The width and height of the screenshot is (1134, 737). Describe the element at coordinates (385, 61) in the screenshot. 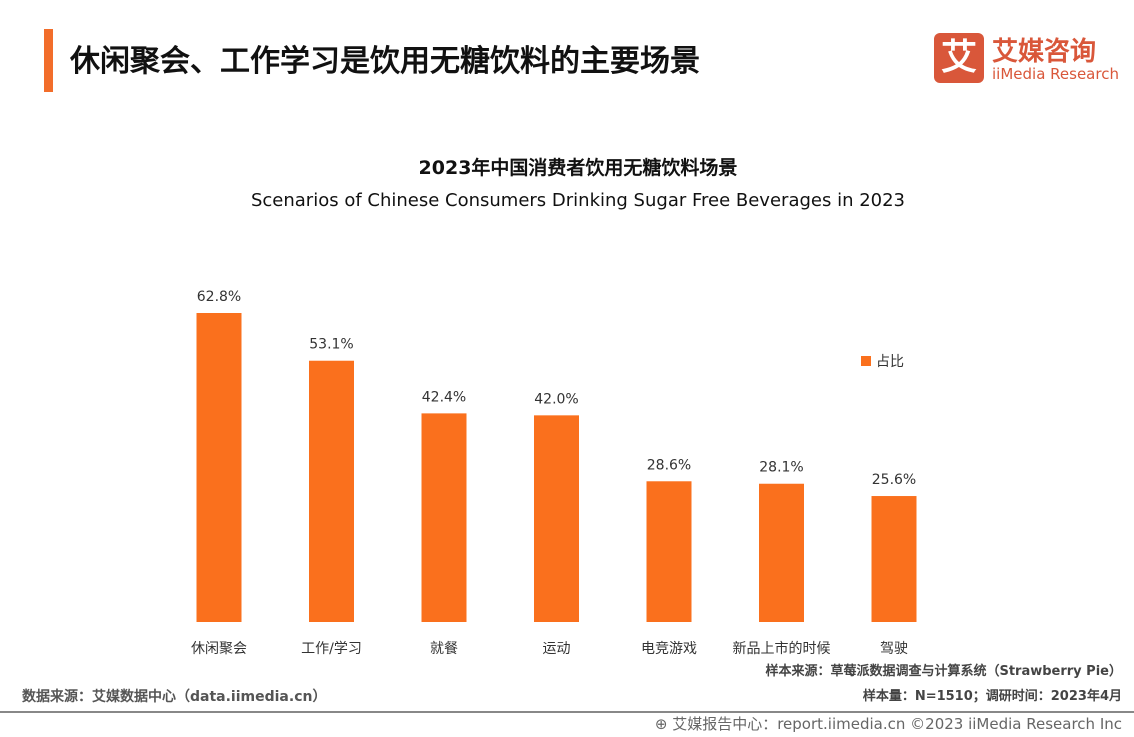

I see `page-title: 休闲聚会、工作学习是饮用无糖饮料的主要场景` at that location.